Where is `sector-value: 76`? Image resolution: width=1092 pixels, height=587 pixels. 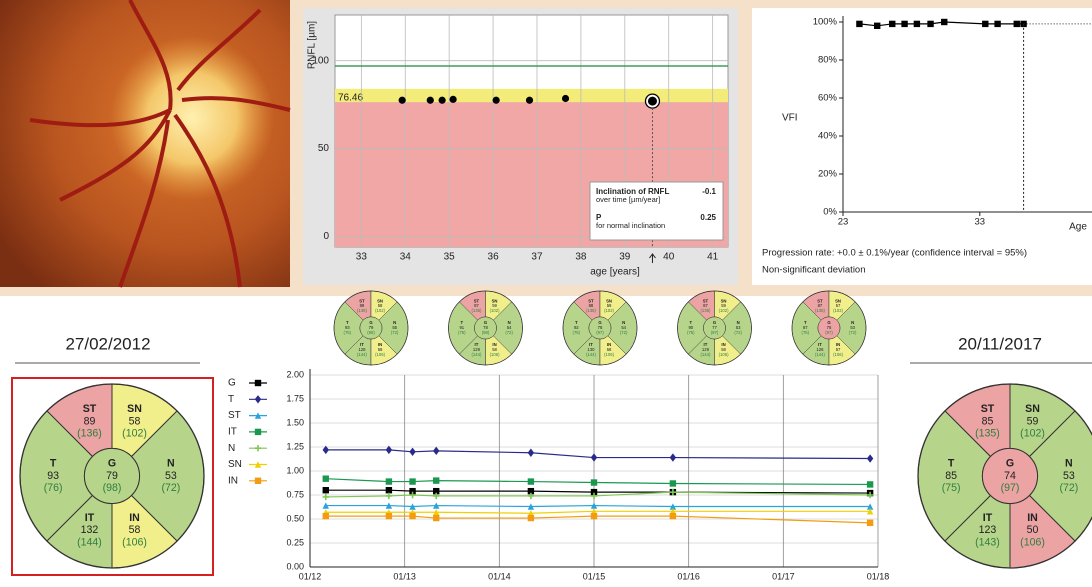 sector-value: 76 is located at coordinates (829, 327).